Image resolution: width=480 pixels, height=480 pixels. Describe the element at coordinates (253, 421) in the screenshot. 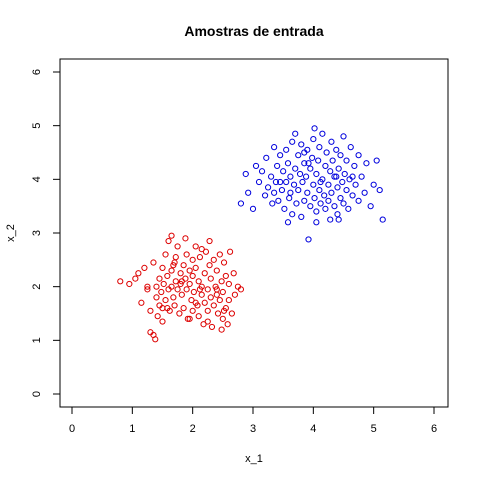

I see `x-axis: 0 1 2 3 4 5 6` at that location.